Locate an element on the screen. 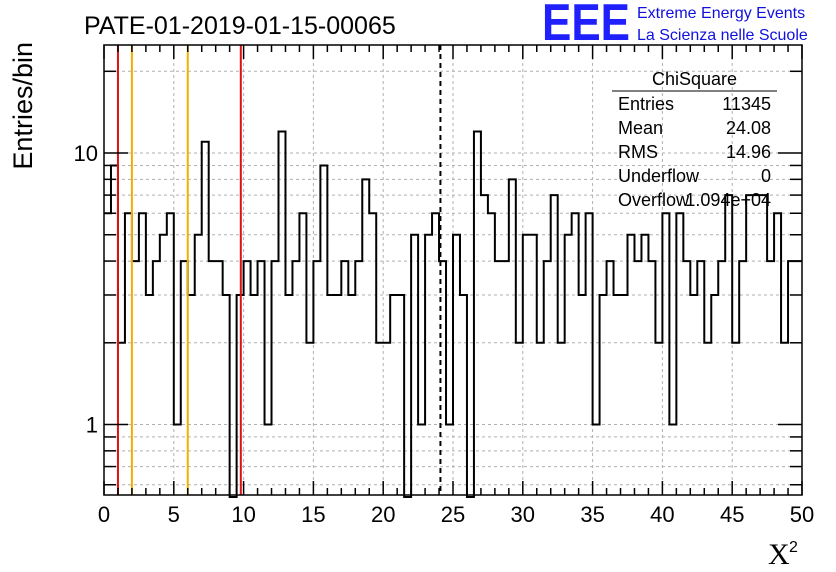 Image resolution: width=836 pixels, height=572 pixels. stats-row-value: 0 is located at coordinates (766, 176).